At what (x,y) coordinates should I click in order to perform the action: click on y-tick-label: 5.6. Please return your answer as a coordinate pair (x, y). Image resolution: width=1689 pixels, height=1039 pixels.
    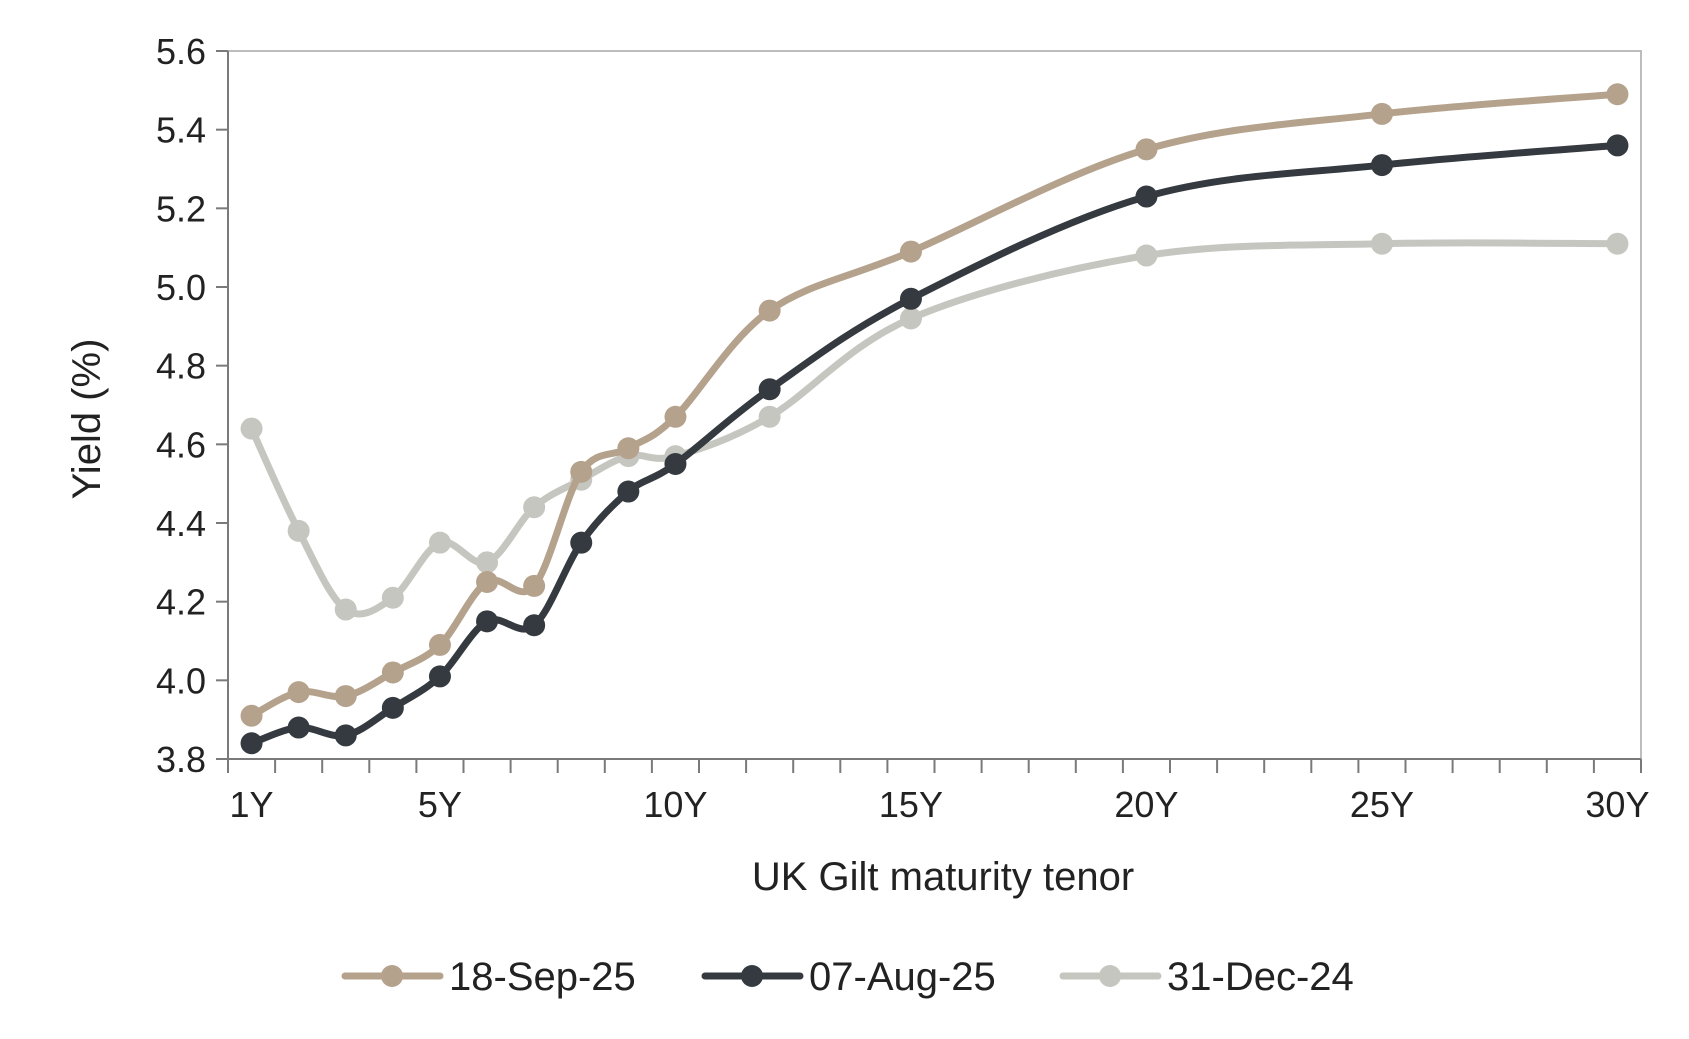
    Looking at the image, I should click on (181, 51).